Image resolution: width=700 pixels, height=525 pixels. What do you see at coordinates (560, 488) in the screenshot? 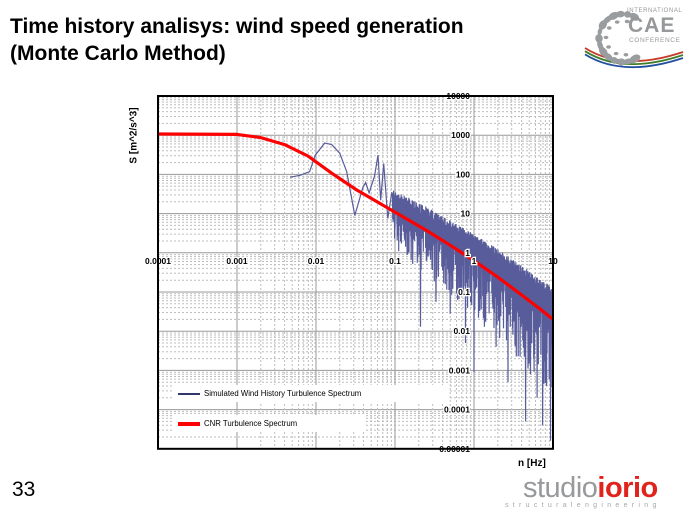
I see `logo-word-studio: studio` at bounding box center [560, 488].